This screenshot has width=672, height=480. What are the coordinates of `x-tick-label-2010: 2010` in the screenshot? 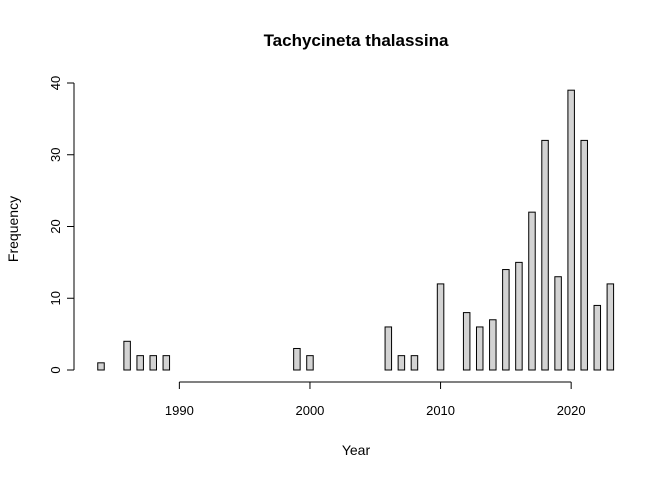 It's located at (440, 410).